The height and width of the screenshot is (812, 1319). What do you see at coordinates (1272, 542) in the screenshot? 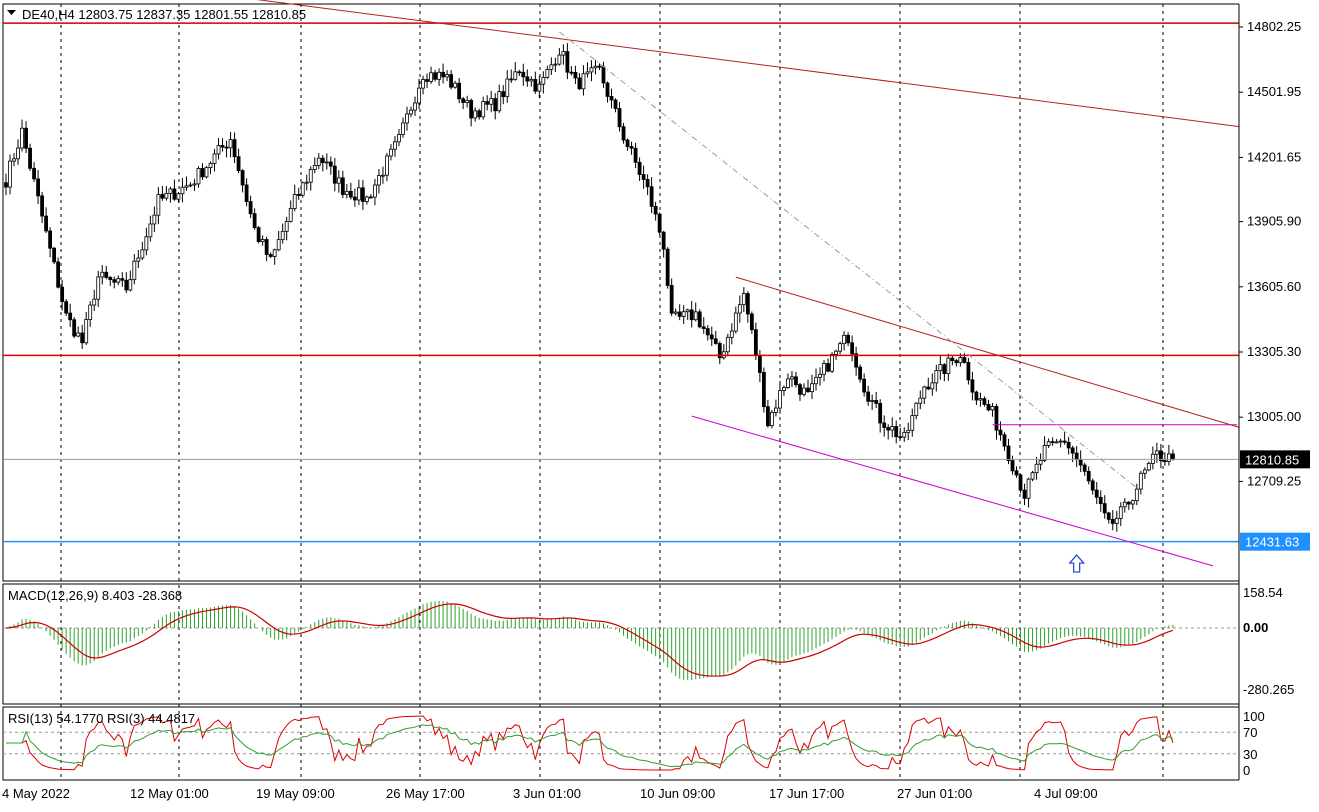
I see `blue-level-label: 12431.63` at bounding box center [1272, 542].